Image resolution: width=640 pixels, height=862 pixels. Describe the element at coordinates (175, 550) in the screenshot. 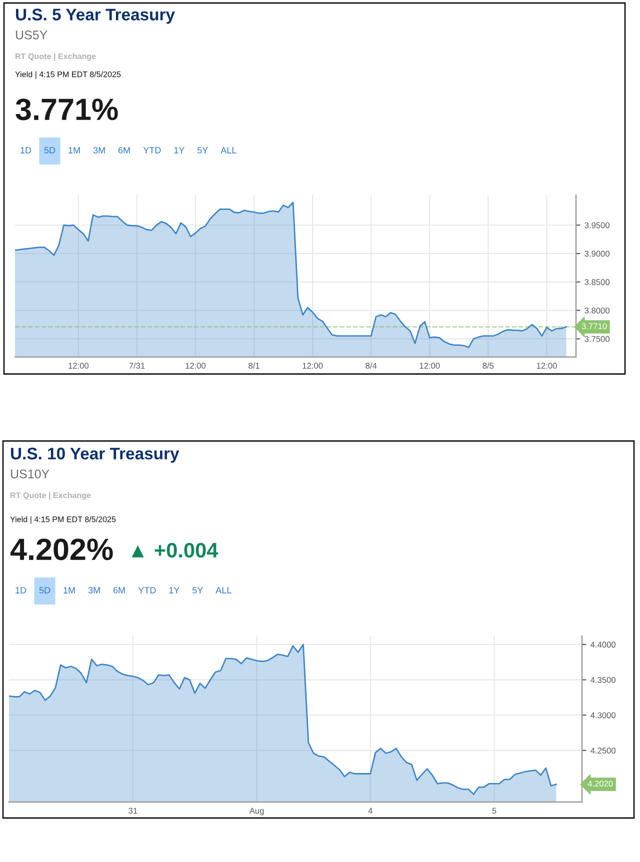

I see `text: ▲ +0.004` at that location.